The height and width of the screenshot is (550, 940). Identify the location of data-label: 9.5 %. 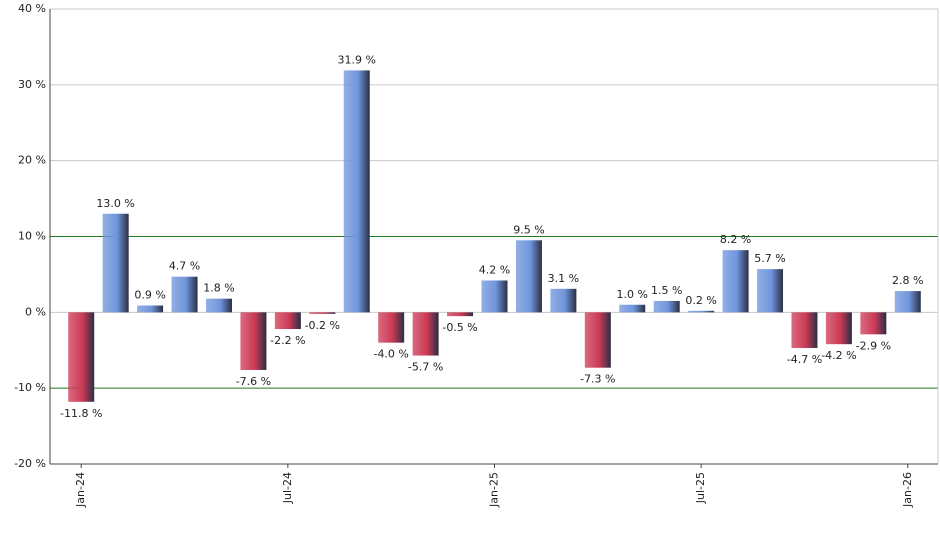
(528, 229).